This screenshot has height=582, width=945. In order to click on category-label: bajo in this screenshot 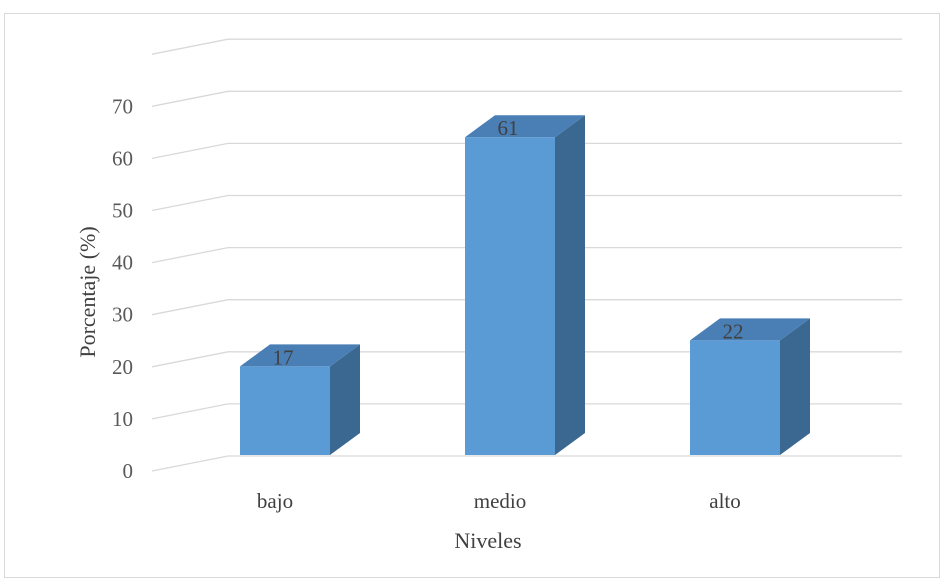, I will do `click(275, 501)`.